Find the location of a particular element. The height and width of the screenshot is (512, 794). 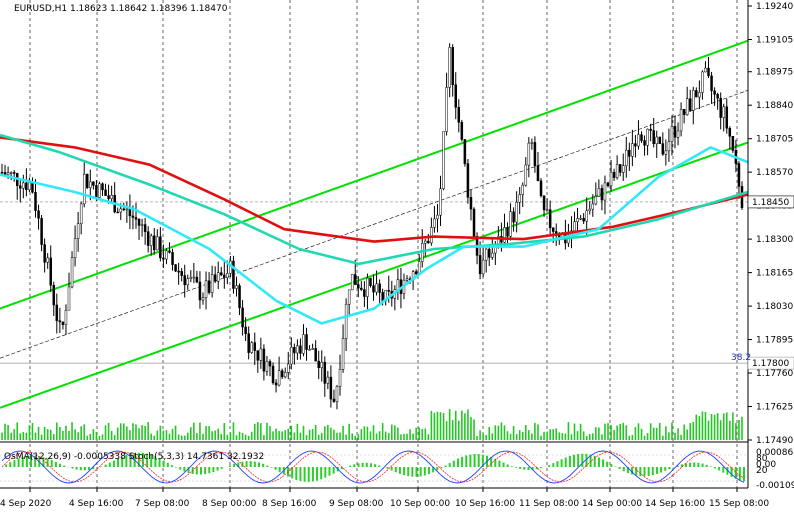

osc-scale-label: -0.001092 is located at coordinates (775, 486).